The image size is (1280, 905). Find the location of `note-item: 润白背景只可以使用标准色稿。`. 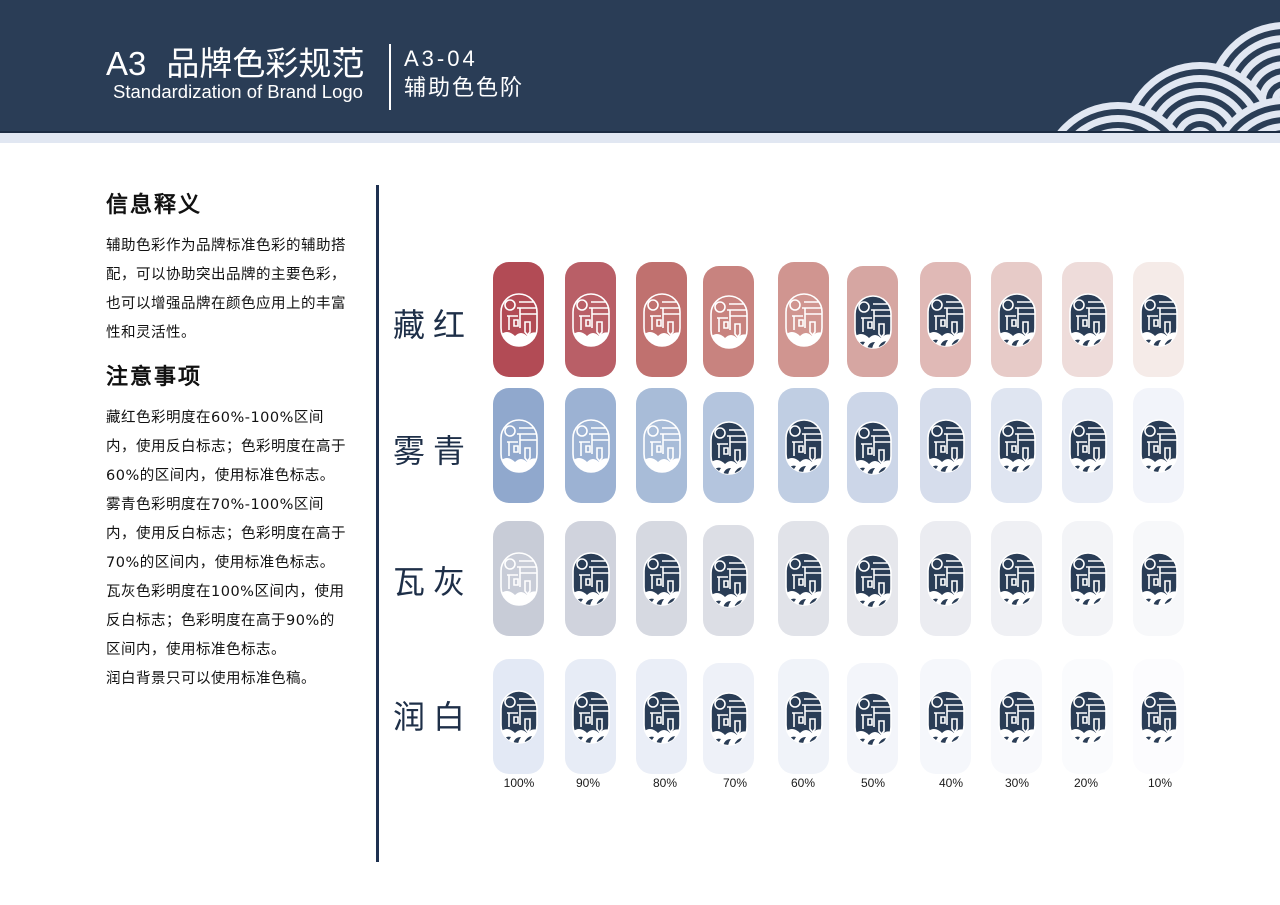

note-item: 润白背景只可以使用标准色稿。 is located at coordinates (211, 679).